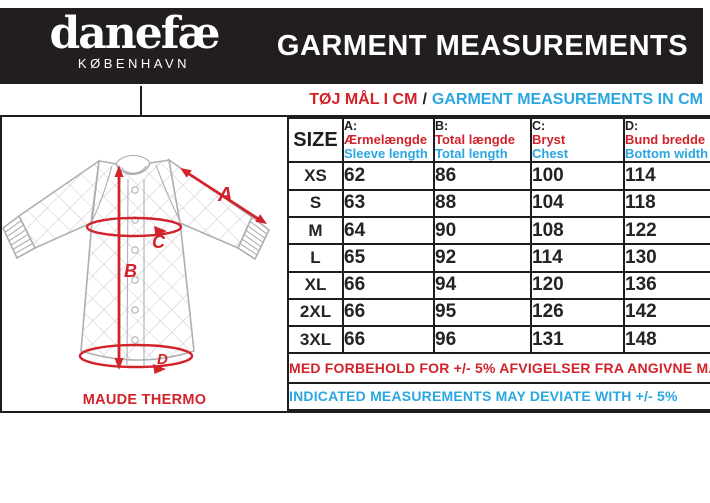 The height and width of the screenshot is (503, 710). I want to click on column-key: C:, so click(539, 126).